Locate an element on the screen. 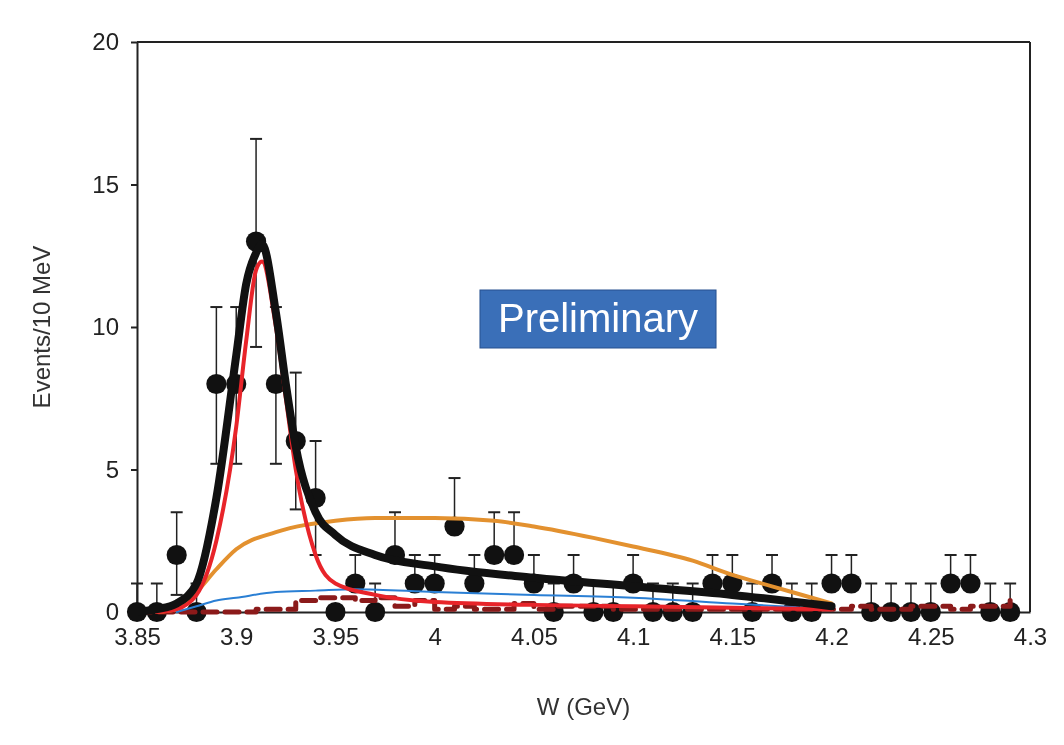 Image resolution: width=1064 pixels, height=745 pixels. x-tick-label: 4.05 is located at coordinates (534, 637).